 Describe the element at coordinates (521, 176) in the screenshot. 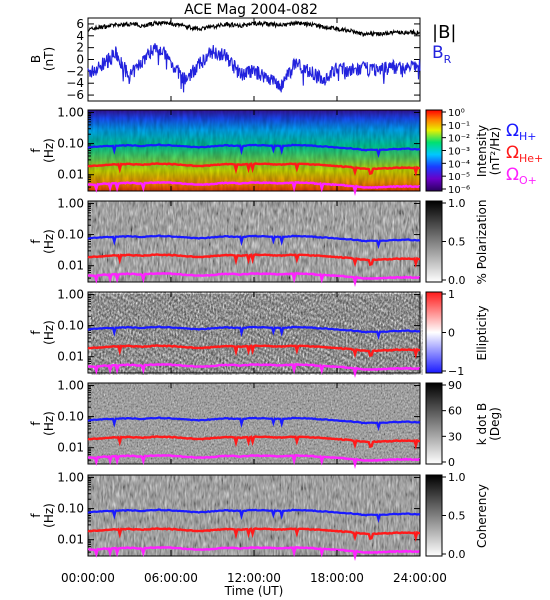

I see `o-plus-legend: ΩO+` at that location.